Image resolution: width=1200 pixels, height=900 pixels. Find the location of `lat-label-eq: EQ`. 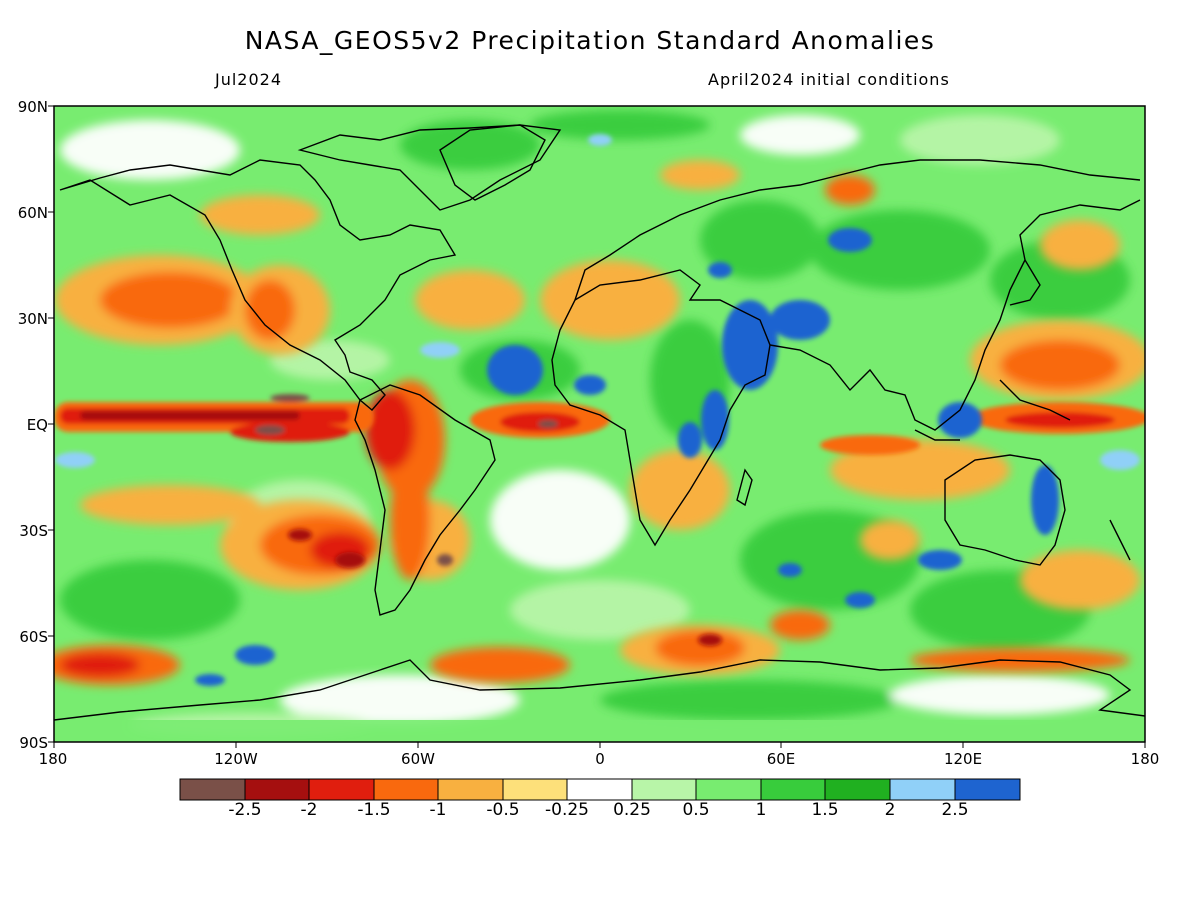

lat-label-eq: EQ is located at coordinates (37, 425).